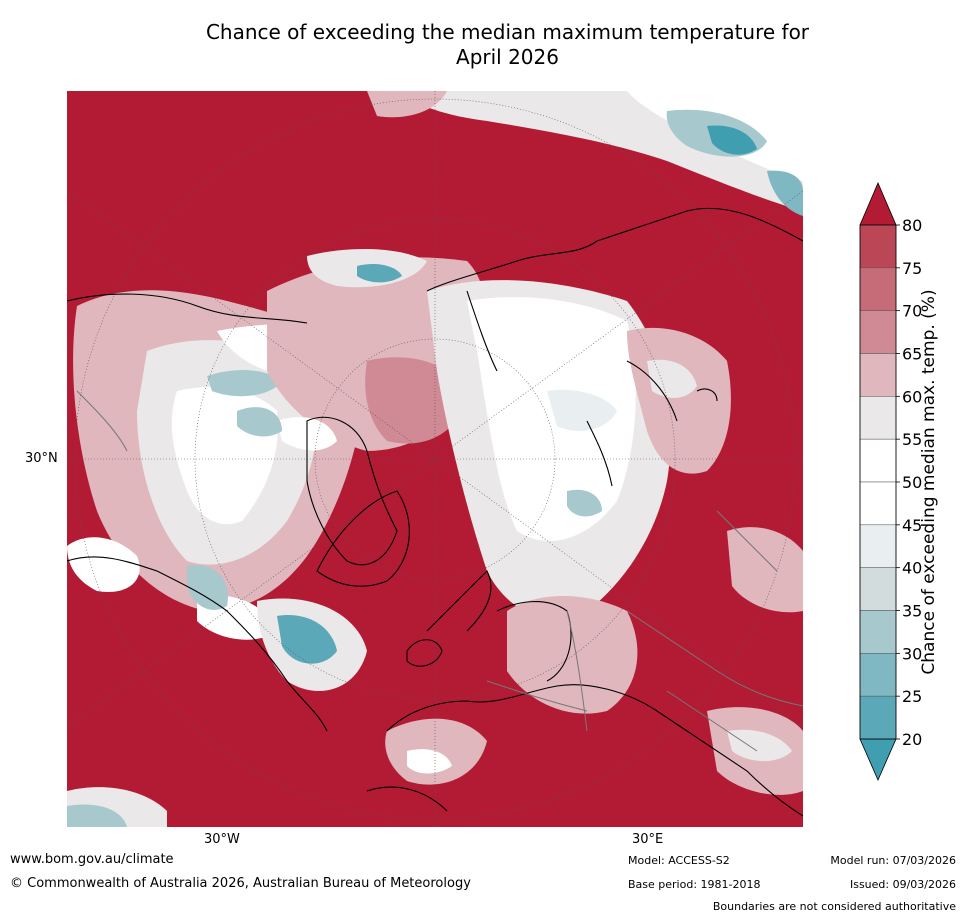  What do you see at coordinates (912, 396) in the screenshot?
I see `colorbar-tick-label-60: 60` at bounding box center [912, 396].